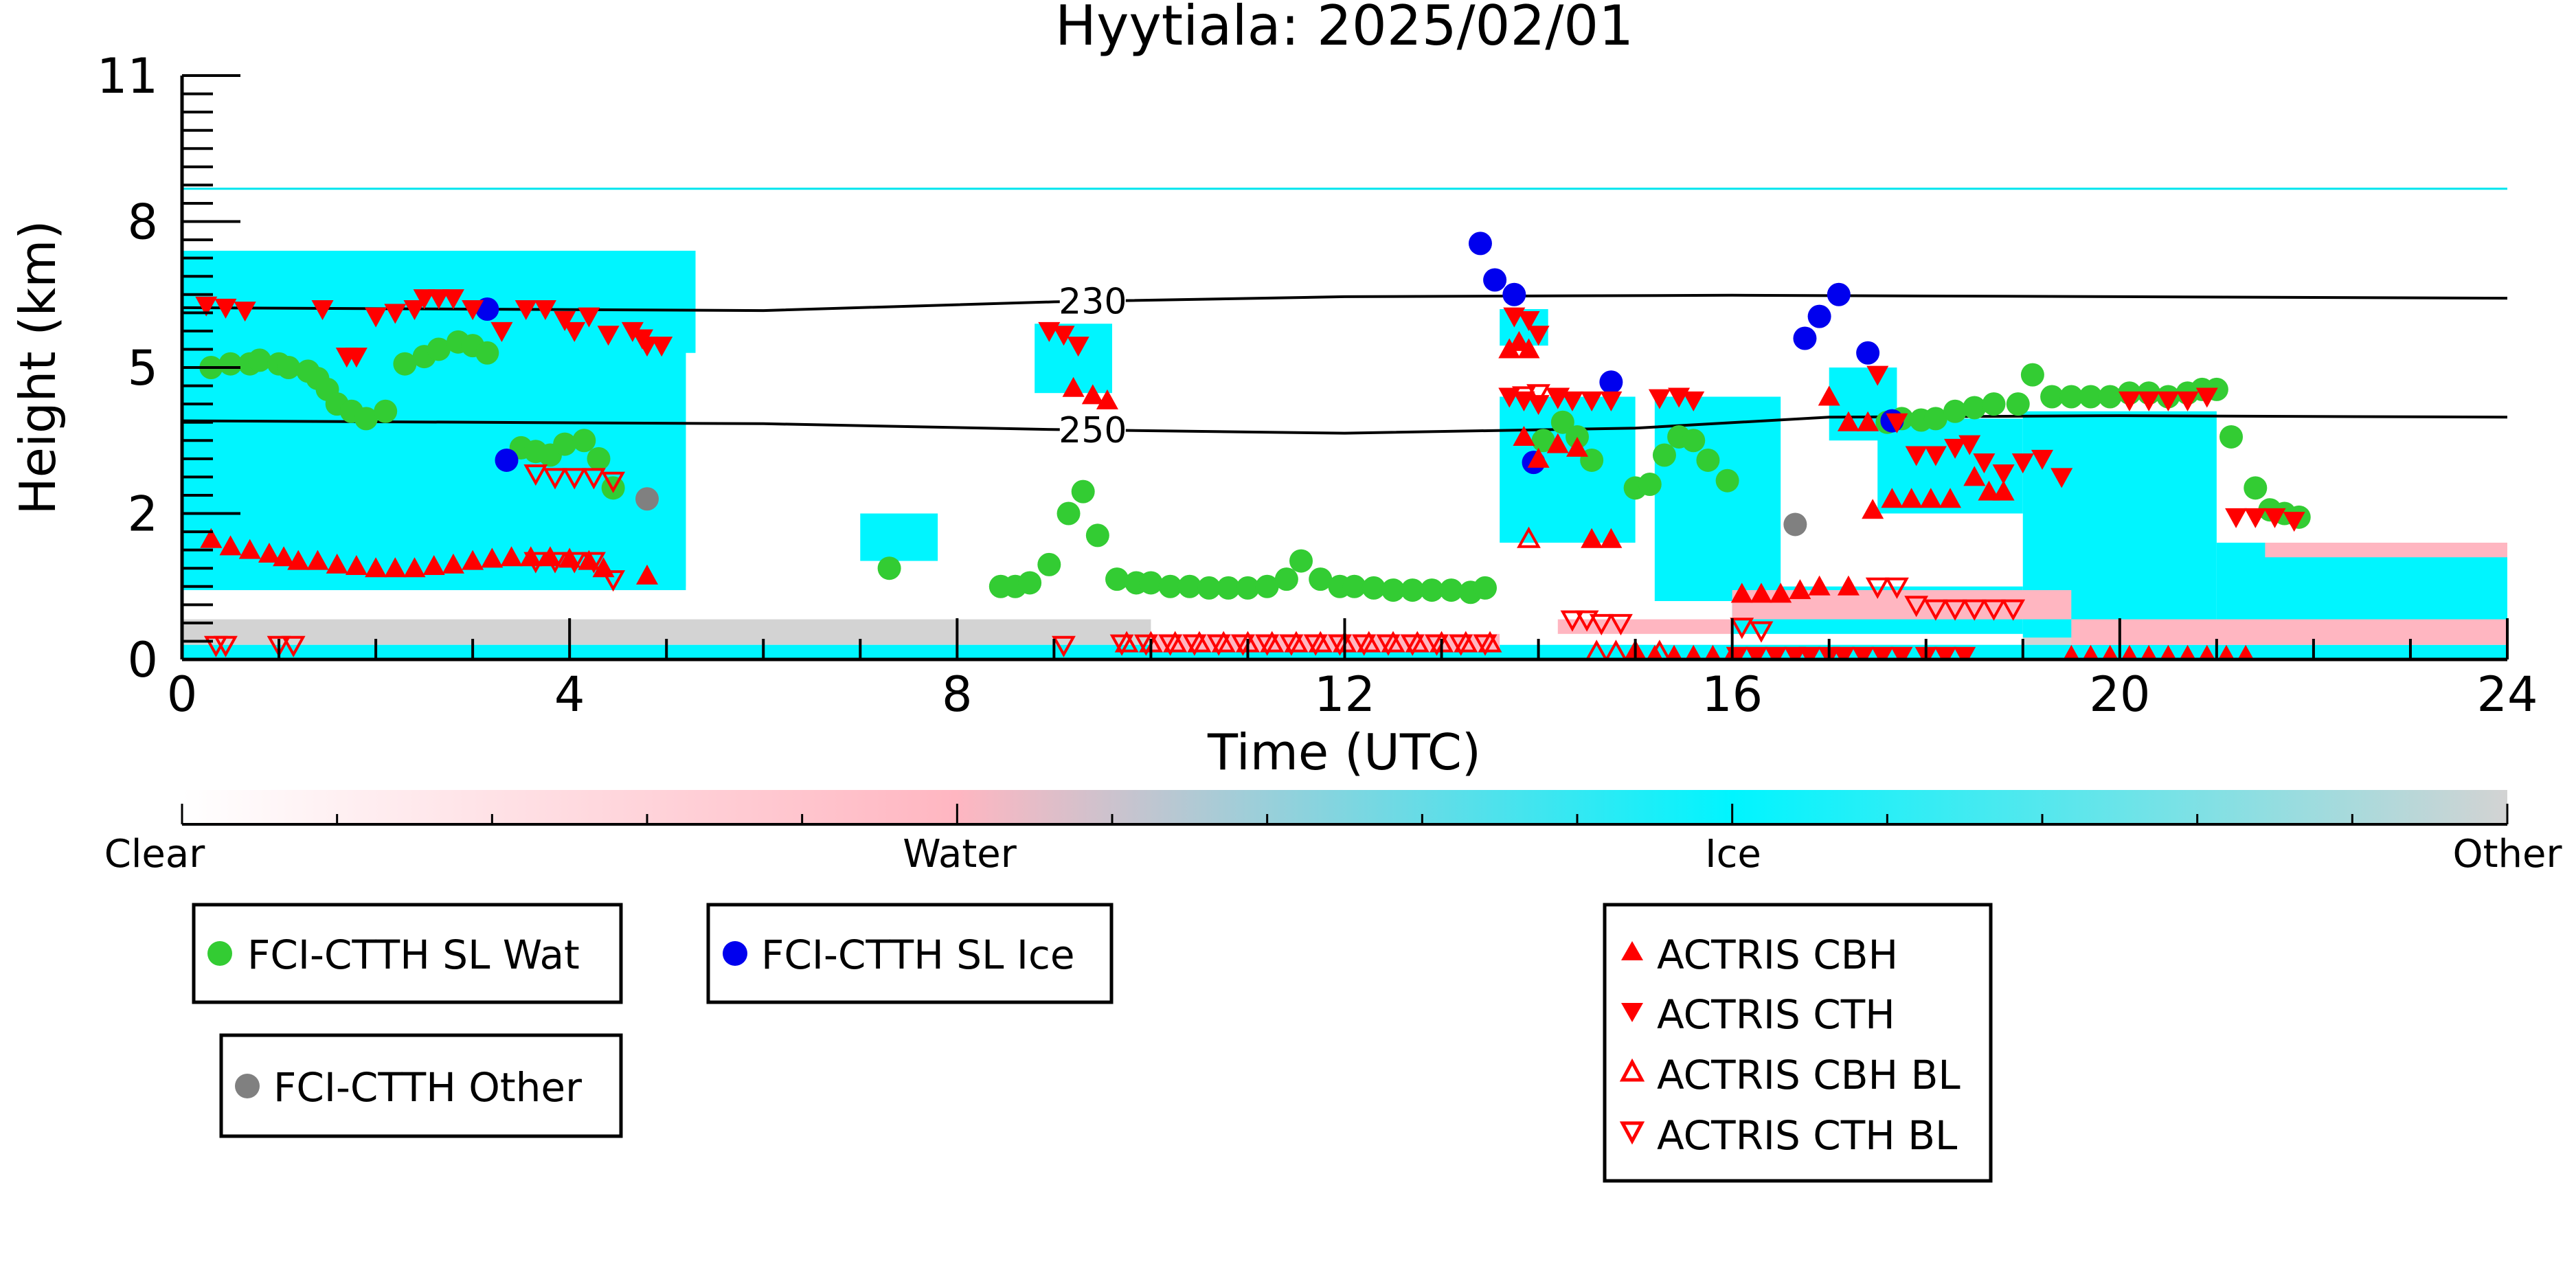  I want to click on y-tick-label: 5, so click(142, 368).